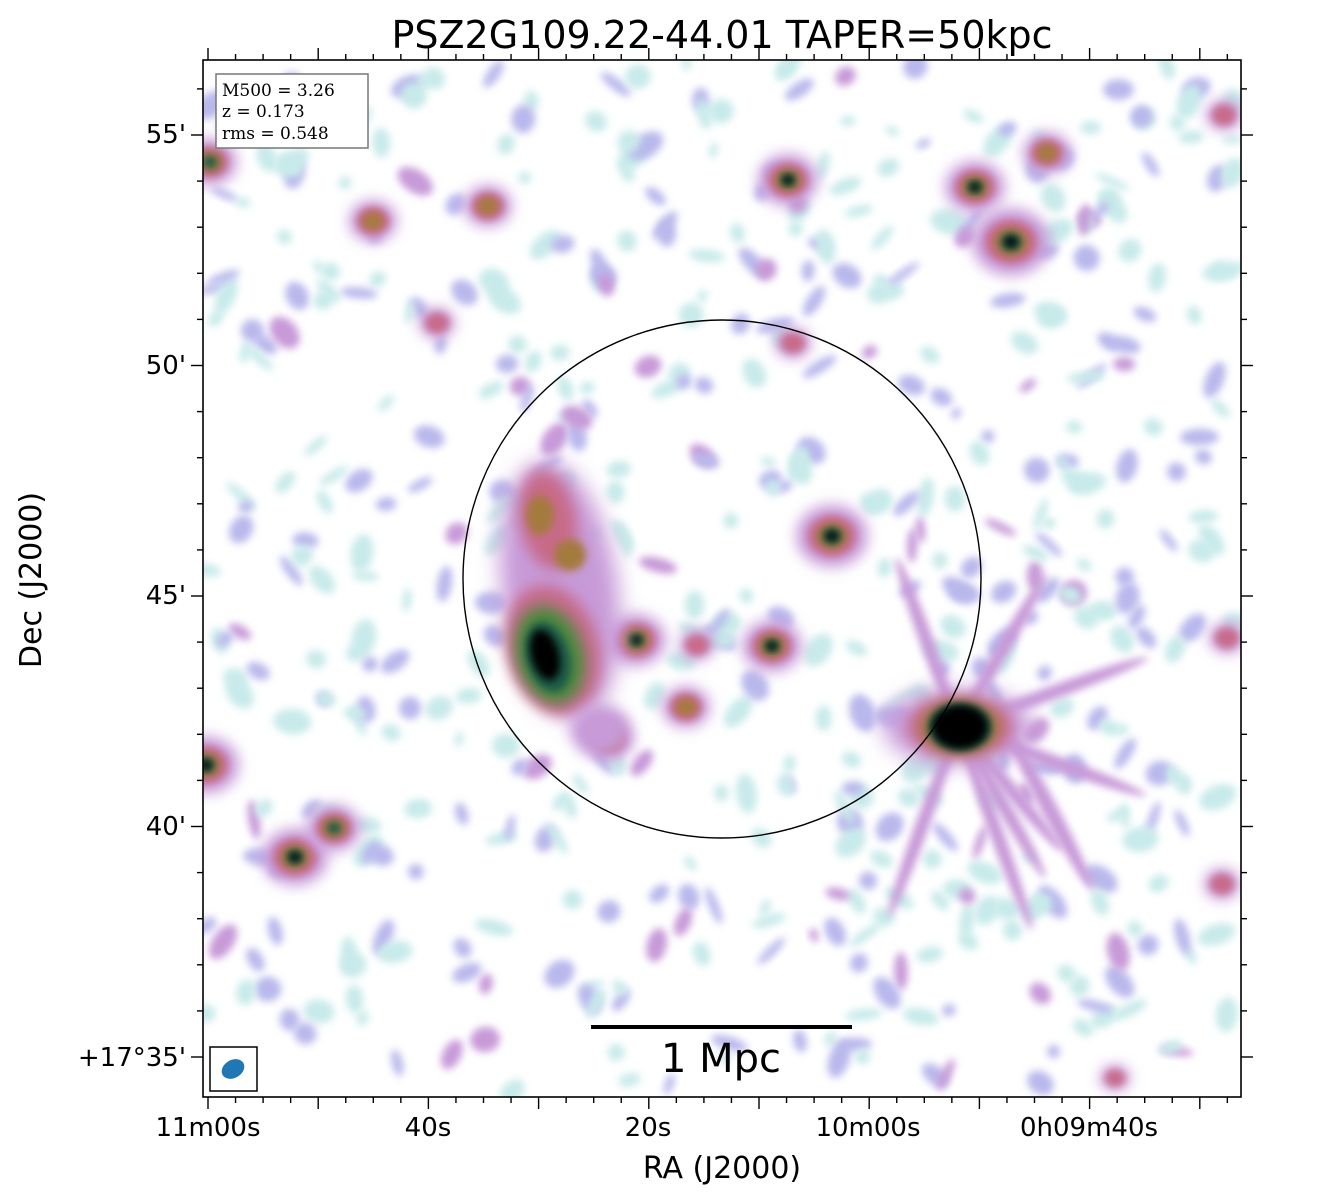  I want to click on y-tick-label: 45', so click(166, 596).